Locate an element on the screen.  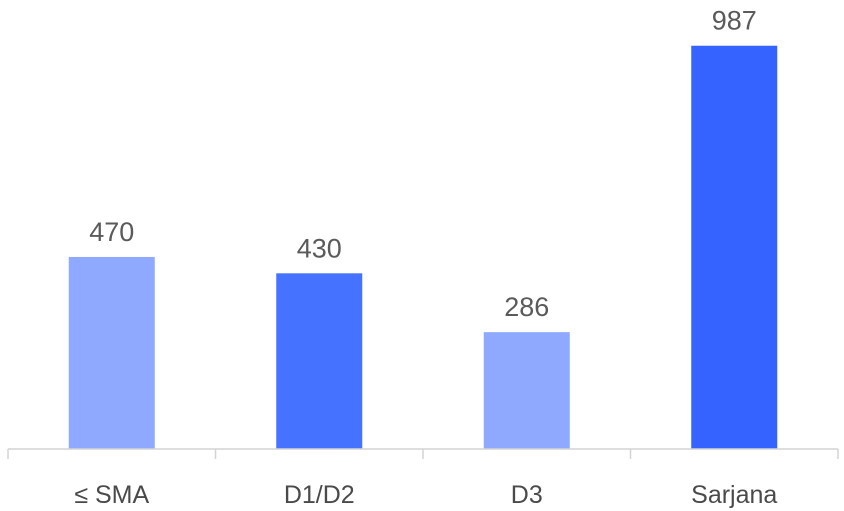
category-label-sma: ≤ SMA is located at coordinates (111, 495).